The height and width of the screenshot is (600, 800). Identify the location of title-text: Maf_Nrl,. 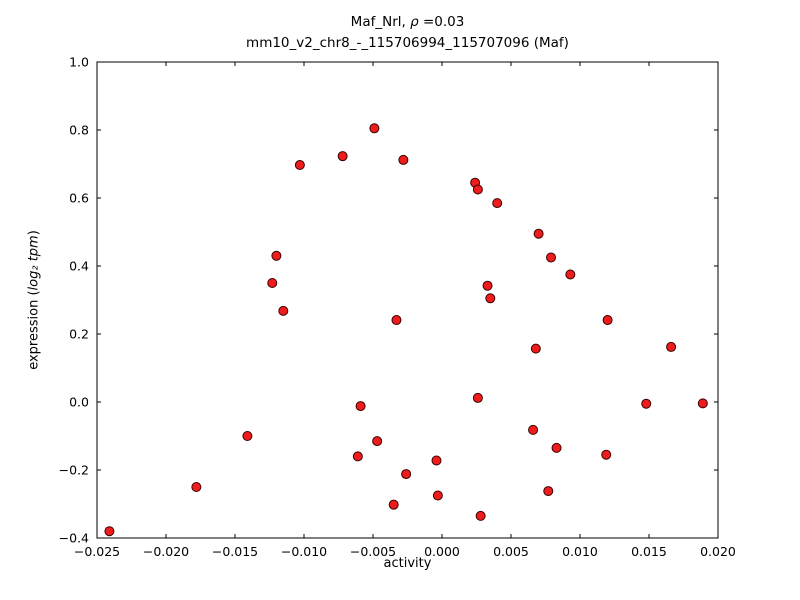
(380, 22).